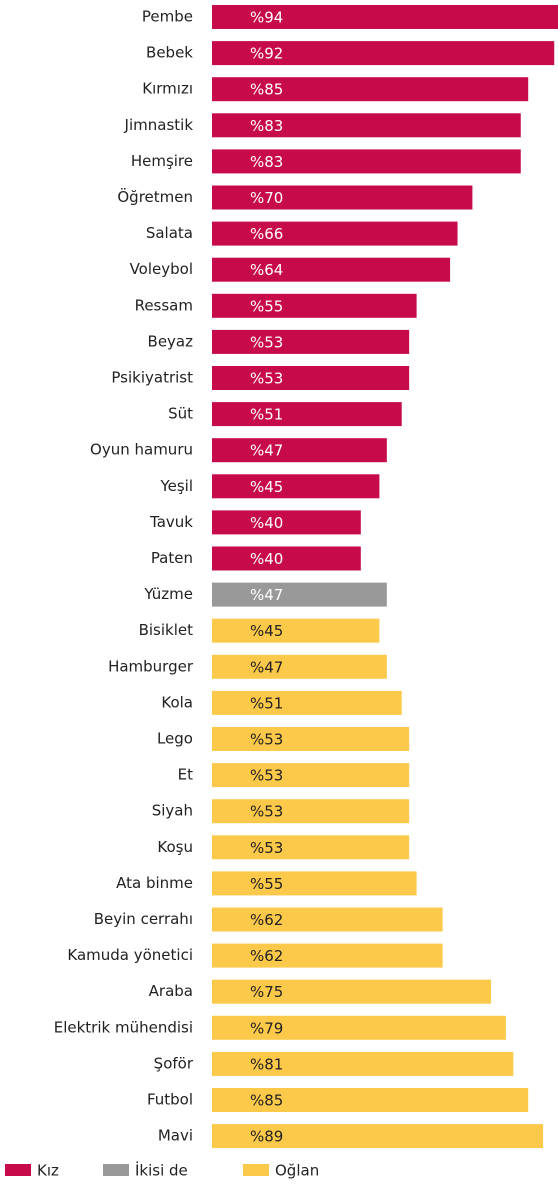  I want to click on category-label: Yeşil, so click(176, 486).